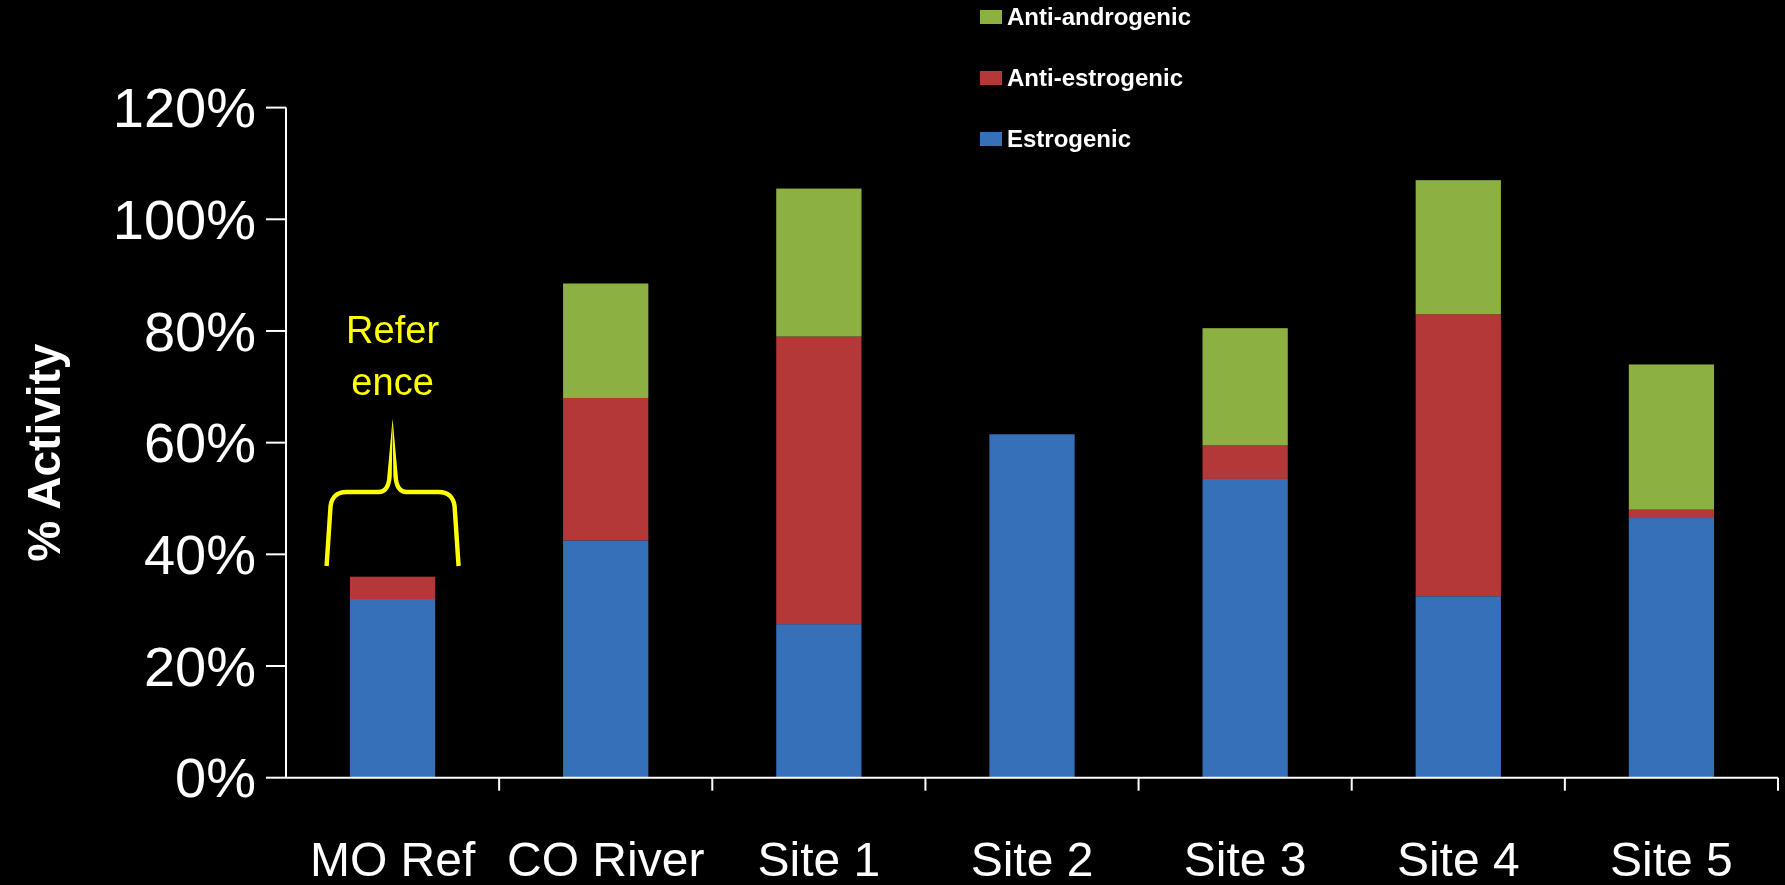 The height and width of the screenshot is (885, 1785). Describe the element at coordinates (184, 108) in the screenshot. I see `y-tick-label: 120%` at that location.